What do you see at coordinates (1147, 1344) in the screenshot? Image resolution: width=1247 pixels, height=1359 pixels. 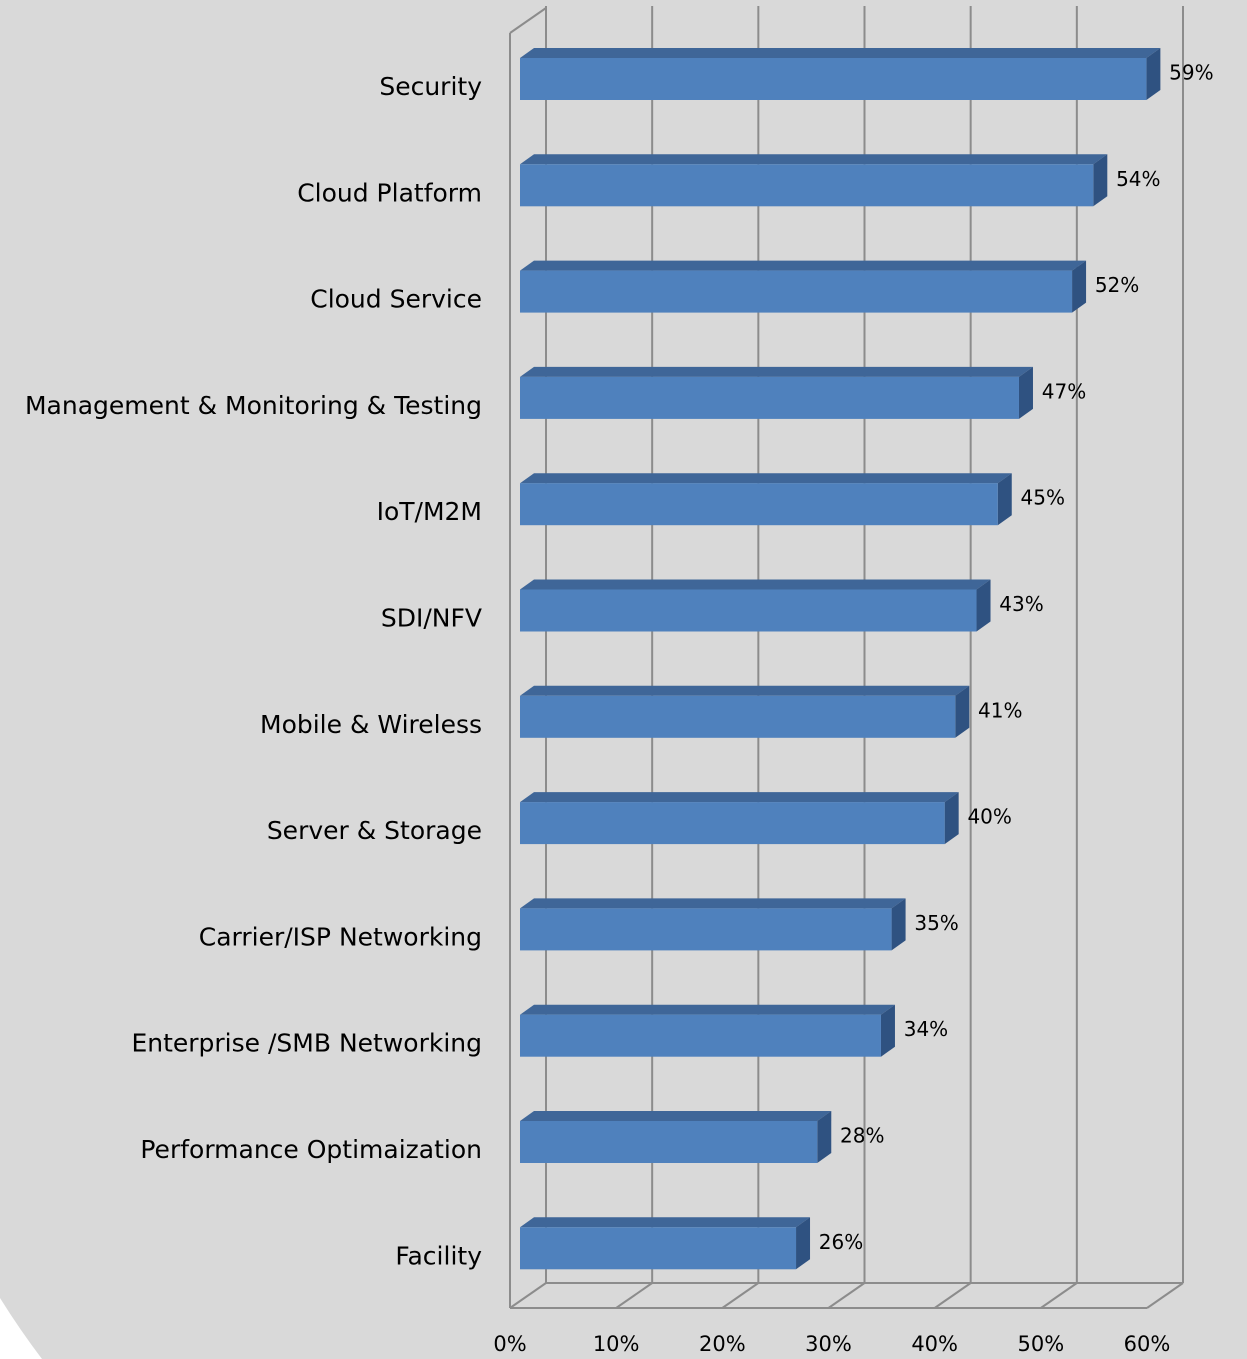 I see `x-tick-label: 60%` at bounding box center [1147, 1344].